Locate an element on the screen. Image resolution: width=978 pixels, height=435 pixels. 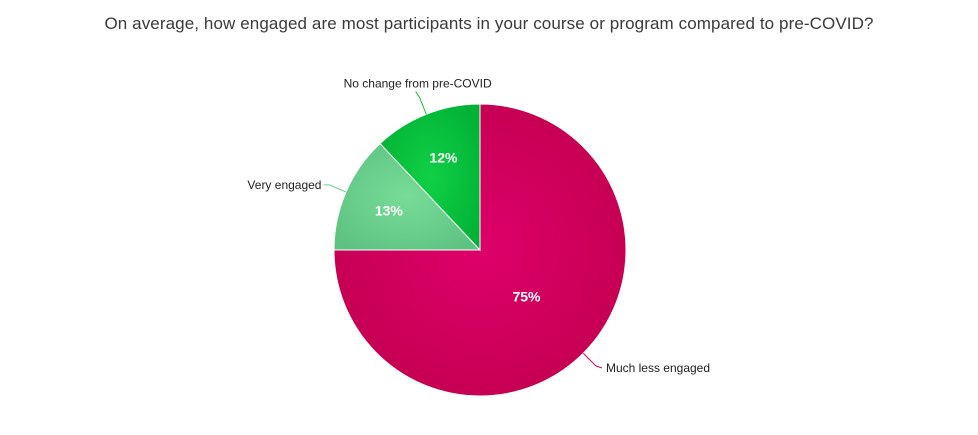
slice-category-label: No change from pre-COVID is located at coordinates (418, 84).